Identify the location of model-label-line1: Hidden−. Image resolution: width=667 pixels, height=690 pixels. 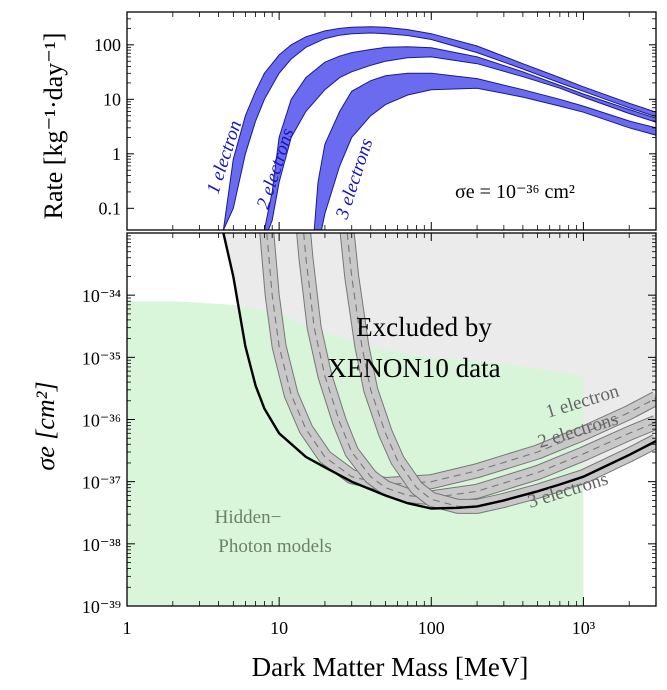
(248, 517).